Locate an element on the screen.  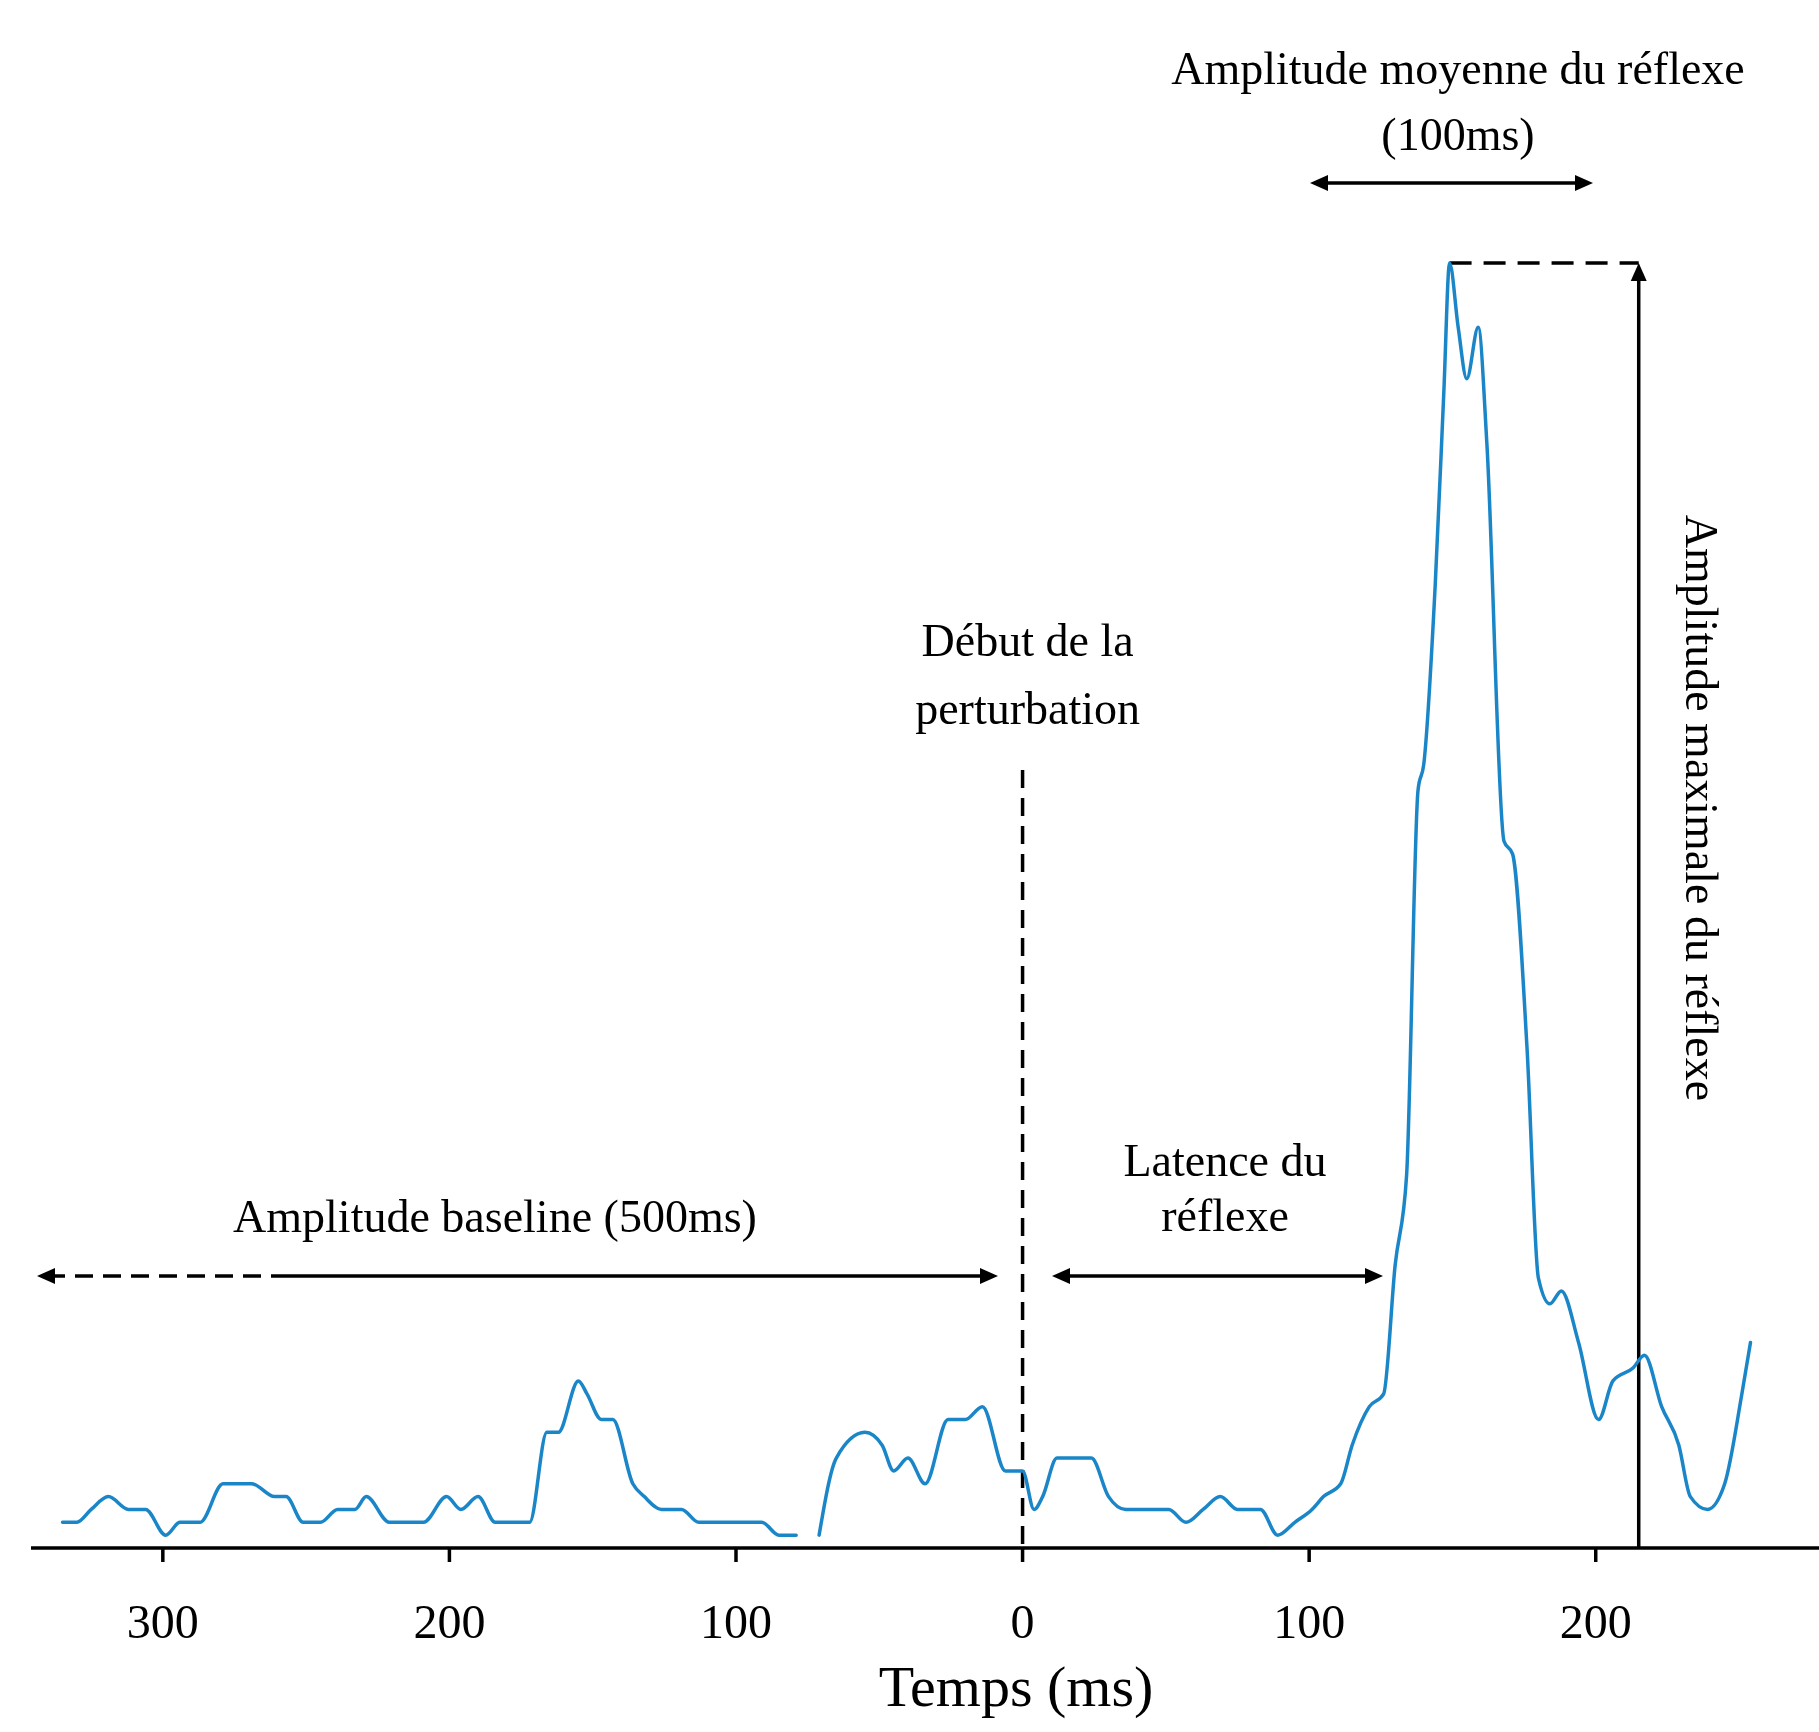
x-tick-label: 300 is located at coordinates (162, 1621).